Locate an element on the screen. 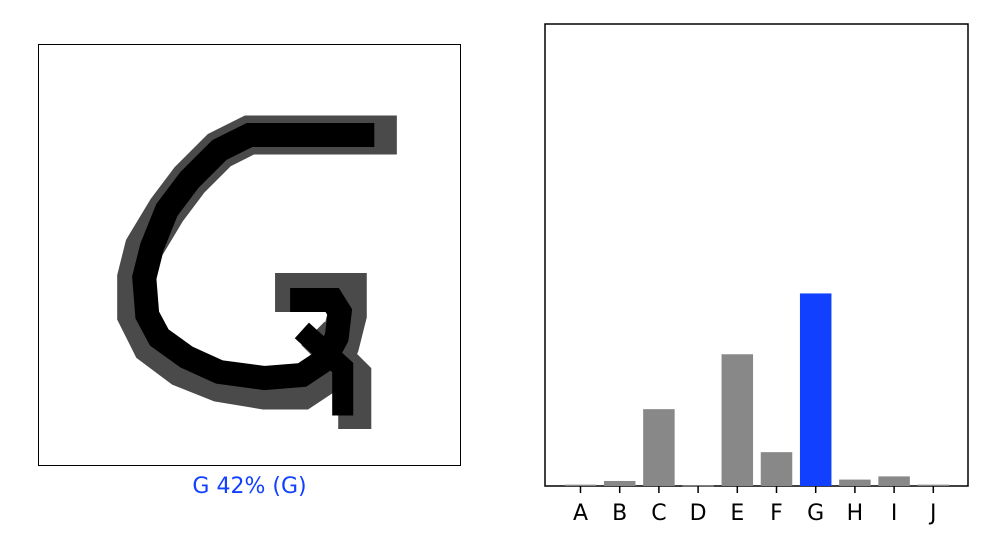 The width and height of the screenshot is (1004, 548). x-tick-label-h: H is located at coordinates (855, 513).